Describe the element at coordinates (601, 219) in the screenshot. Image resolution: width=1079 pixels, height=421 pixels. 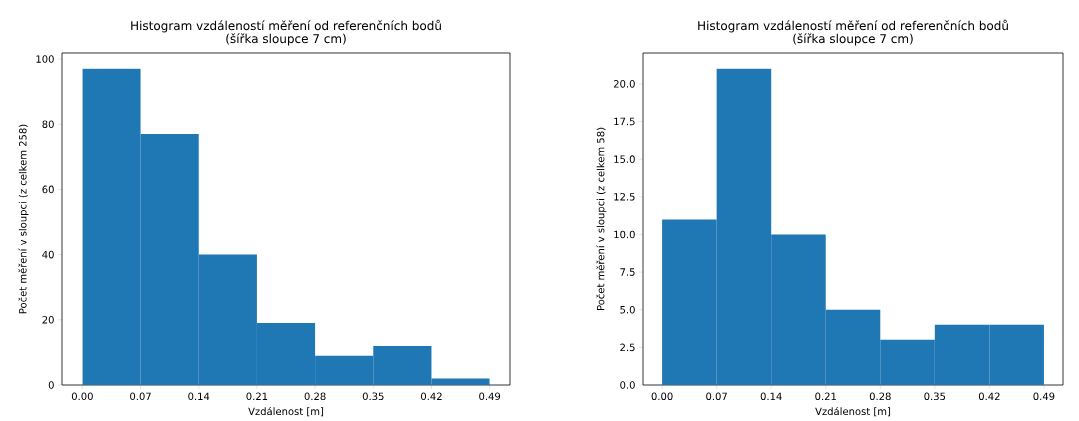
I see `y-axis-title: Počet měření v sloupci (z celkem 58)` at that location.